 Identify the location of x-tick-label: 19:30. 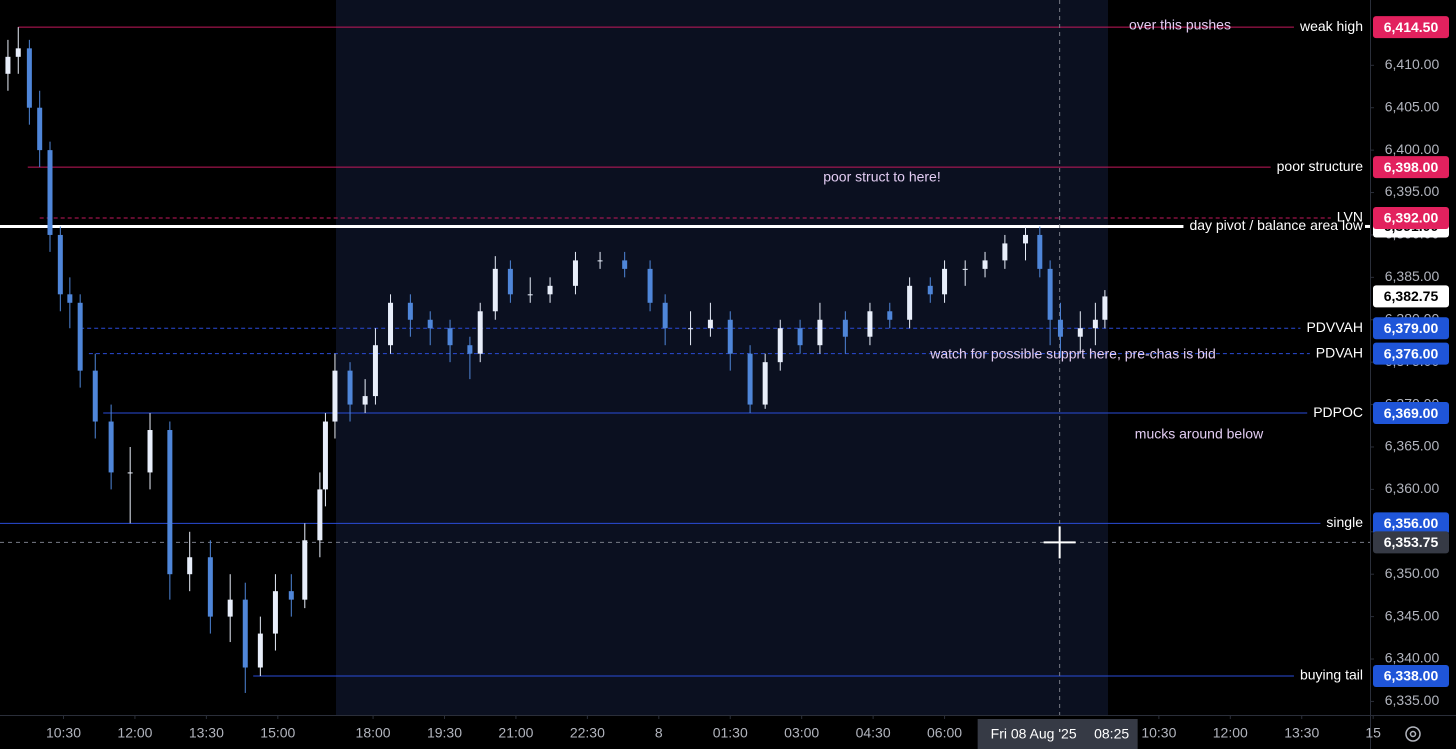
(444, 733).